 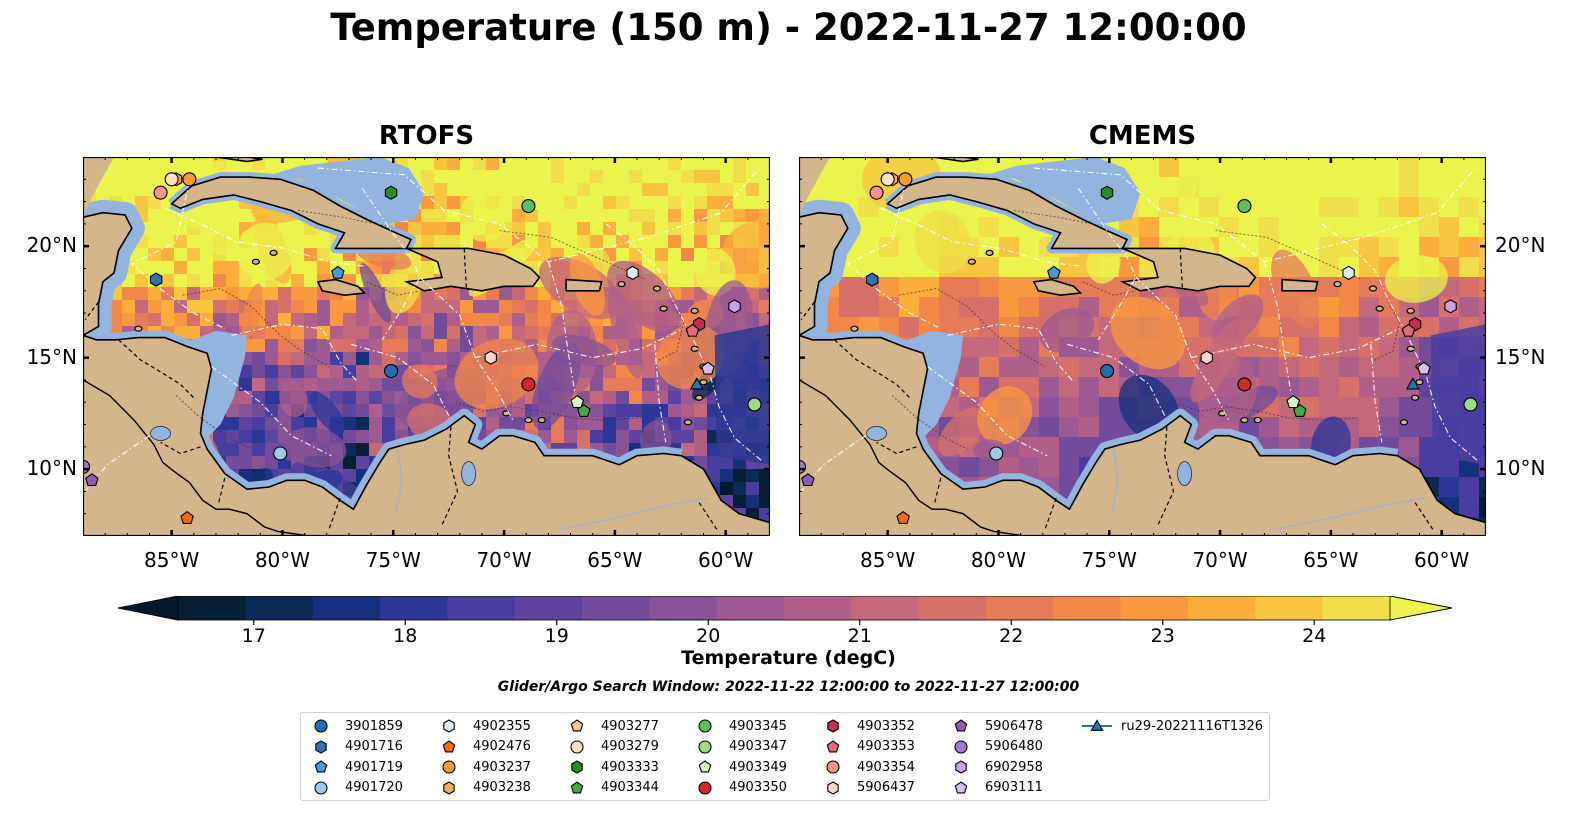 I want to click on lon-tick-label: 85°W, so click(x=888, y=560).